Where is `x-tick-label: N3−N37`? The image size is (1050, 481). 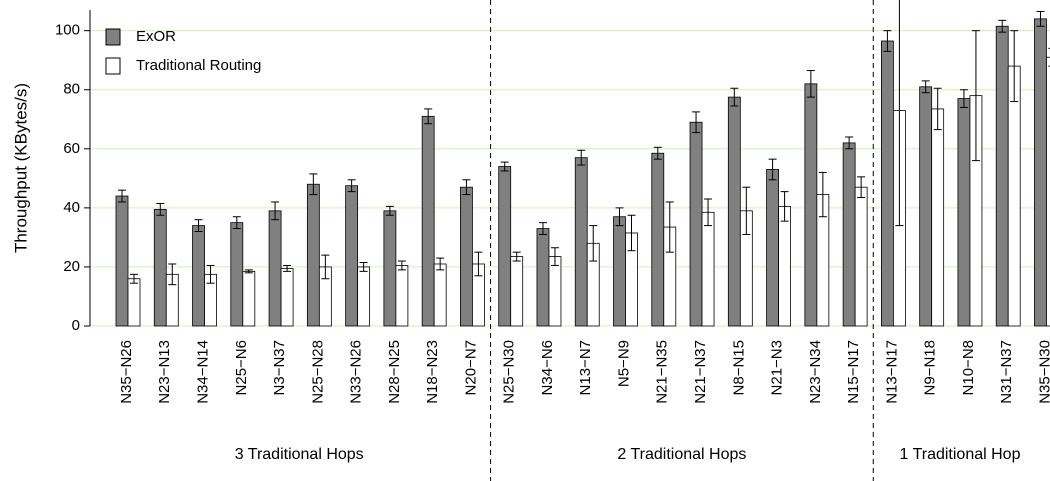
x-tick-label: N3−N37 is located at coordinates (279, 367).